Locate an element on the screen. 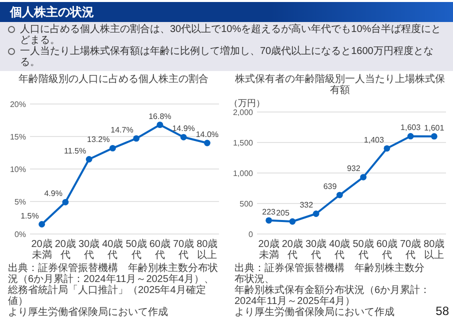 Image resolution: width=453 pixels, height=320 pixels. data-label: 14.9% is located at coordinates (183, 129).